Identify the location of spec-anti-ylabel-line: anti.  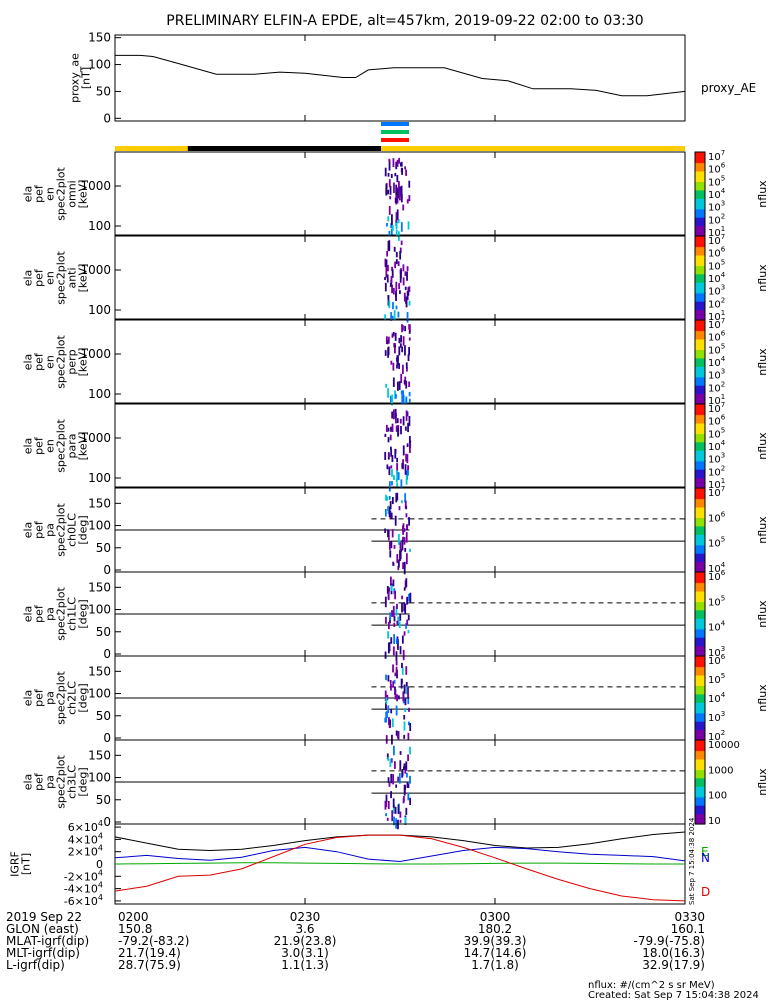
(72, 277).